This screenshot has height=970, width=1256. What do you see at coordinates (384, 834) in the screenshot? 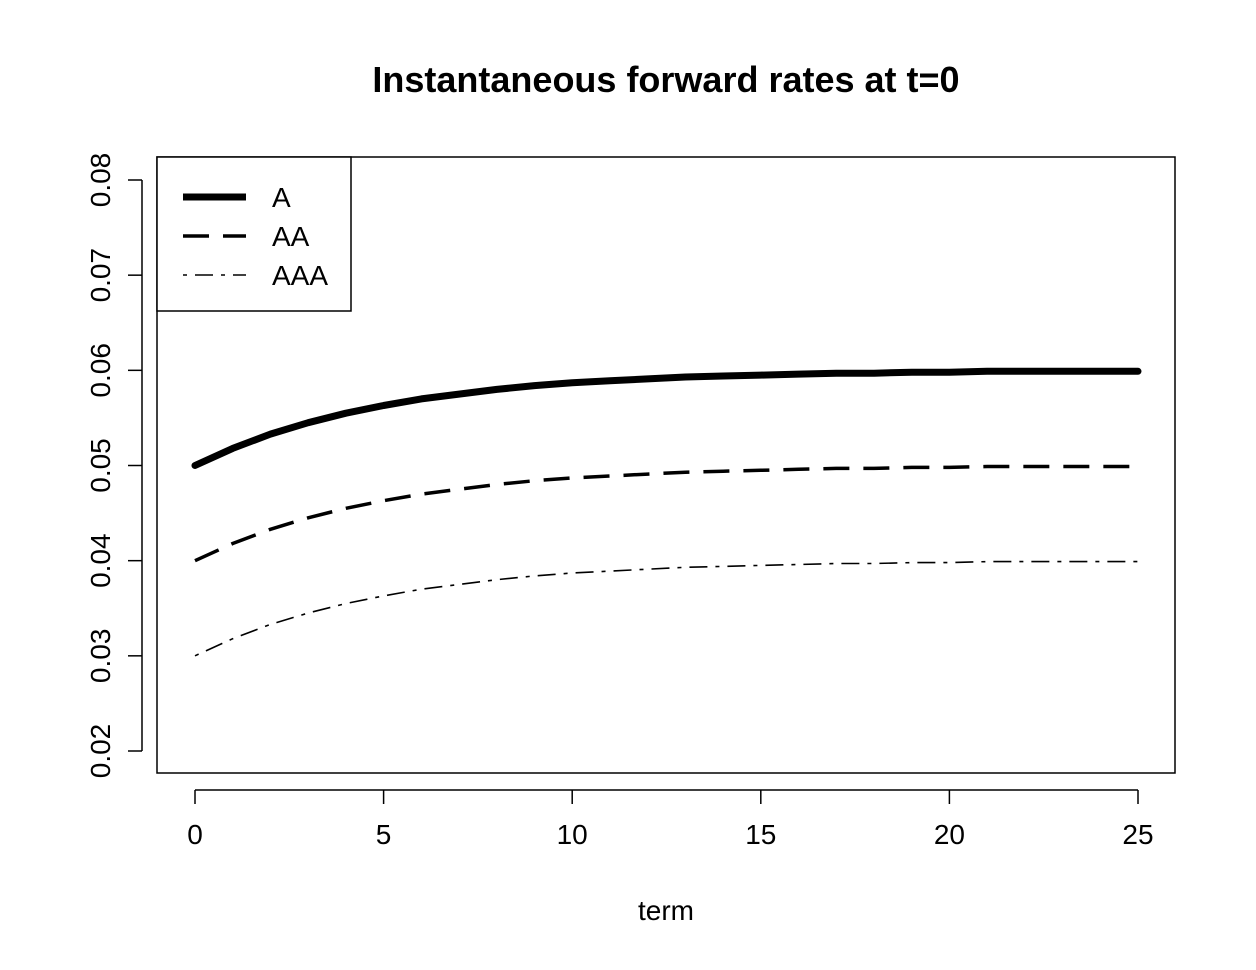
I see `x-tick-label: 5` at bounding box center [384, 834].